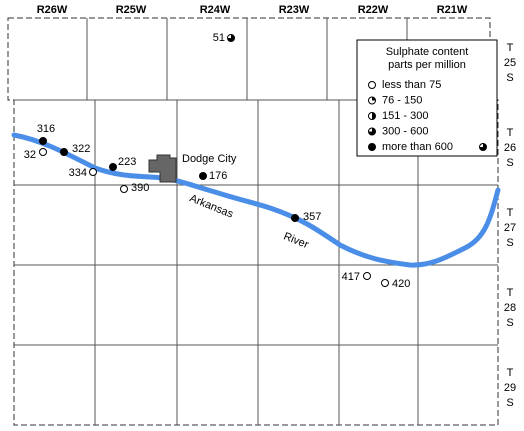  Describe the element at coordinates (52, 10) in the screenshot. I see `range-label: R26W` at that location.